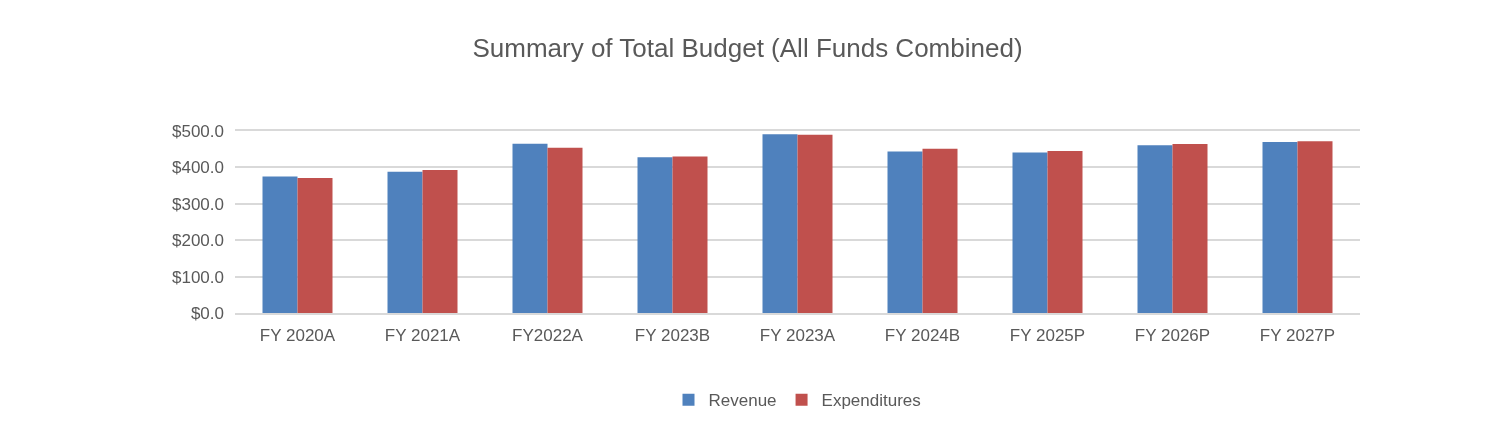 This screenshot has width=1495, height=437. I want to click on x-tick-label: FY 2023B, so click(672, 336).